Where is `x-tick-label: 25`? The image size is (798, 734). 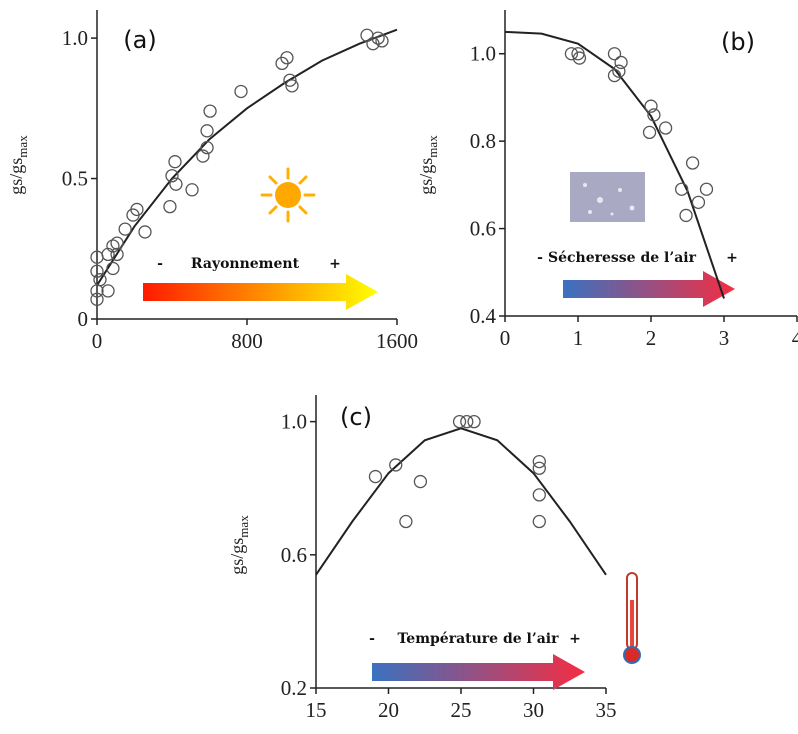 x-tick-label: 25 is located at coordinates (461, 710).